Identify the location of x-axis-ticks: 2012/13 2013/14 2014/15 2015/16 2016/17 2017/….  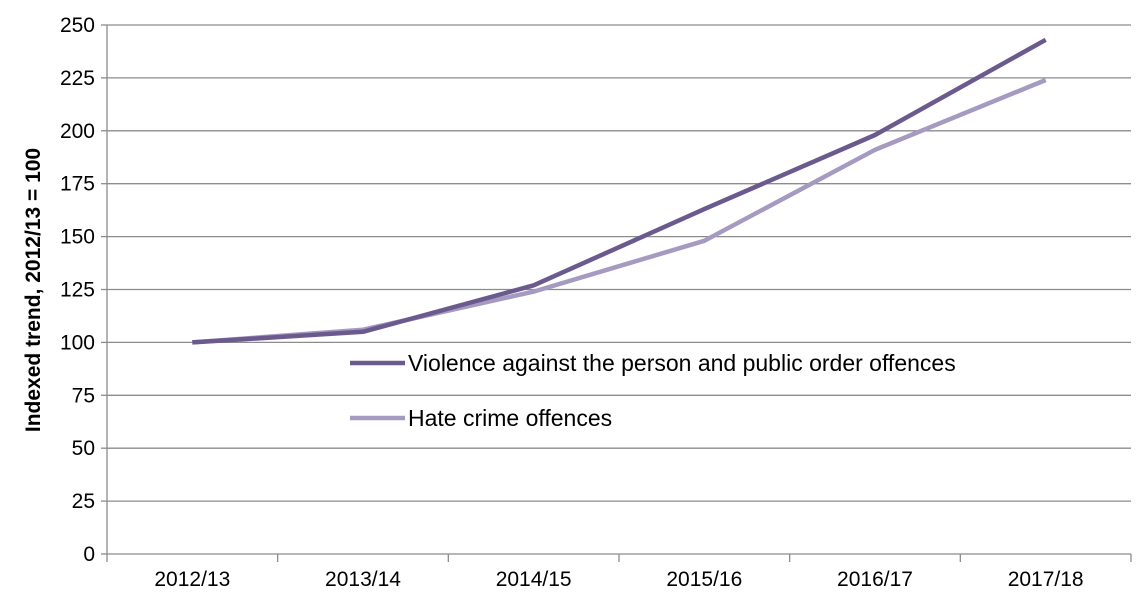
(619, 572).